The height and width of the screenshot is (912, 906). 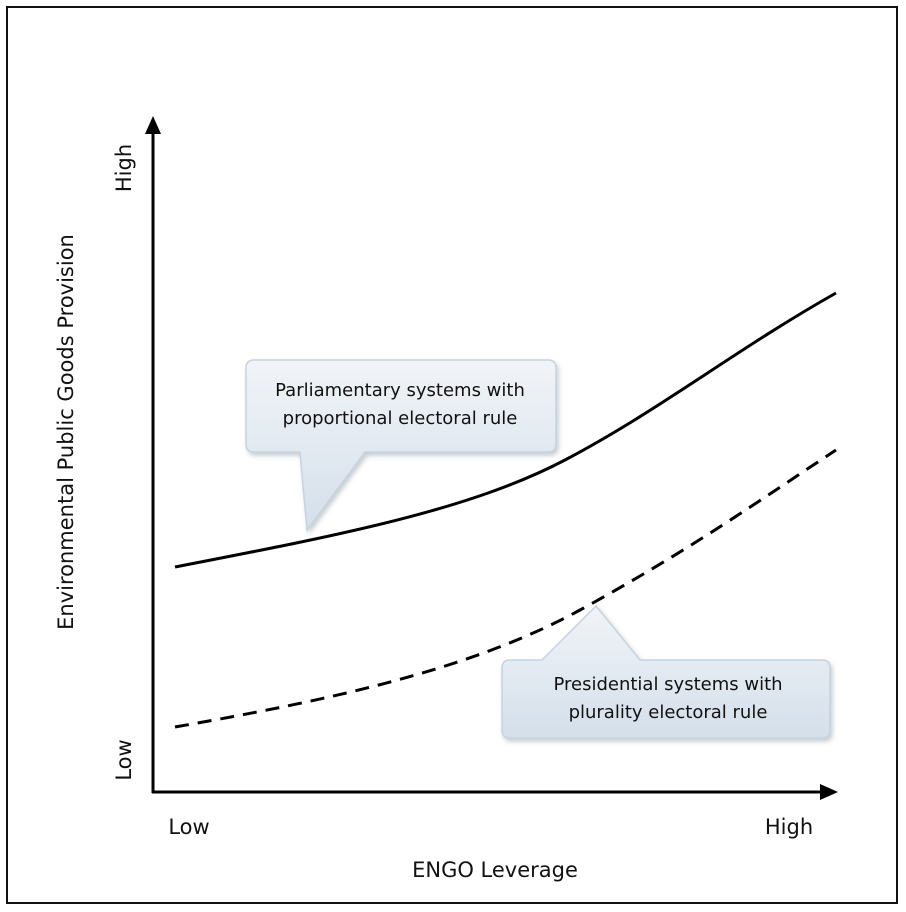 I want to click on presidential-callout-line-2: plurality electoral rule, so click(x=668, y=712).